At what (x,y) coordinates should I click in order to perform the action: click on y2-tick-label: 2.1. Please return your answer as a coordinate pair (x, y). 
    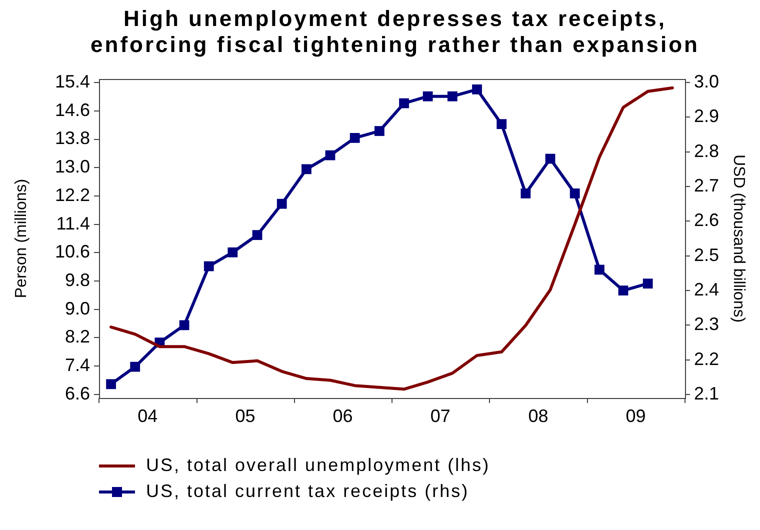
    Looking at the image, I should click on (707, 394).